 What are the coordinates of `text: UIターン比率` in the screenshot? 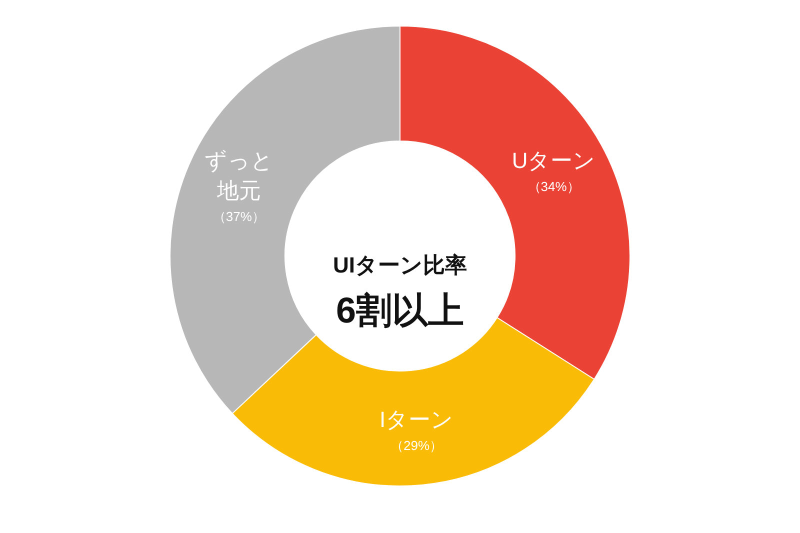 It's located at (400, 265).